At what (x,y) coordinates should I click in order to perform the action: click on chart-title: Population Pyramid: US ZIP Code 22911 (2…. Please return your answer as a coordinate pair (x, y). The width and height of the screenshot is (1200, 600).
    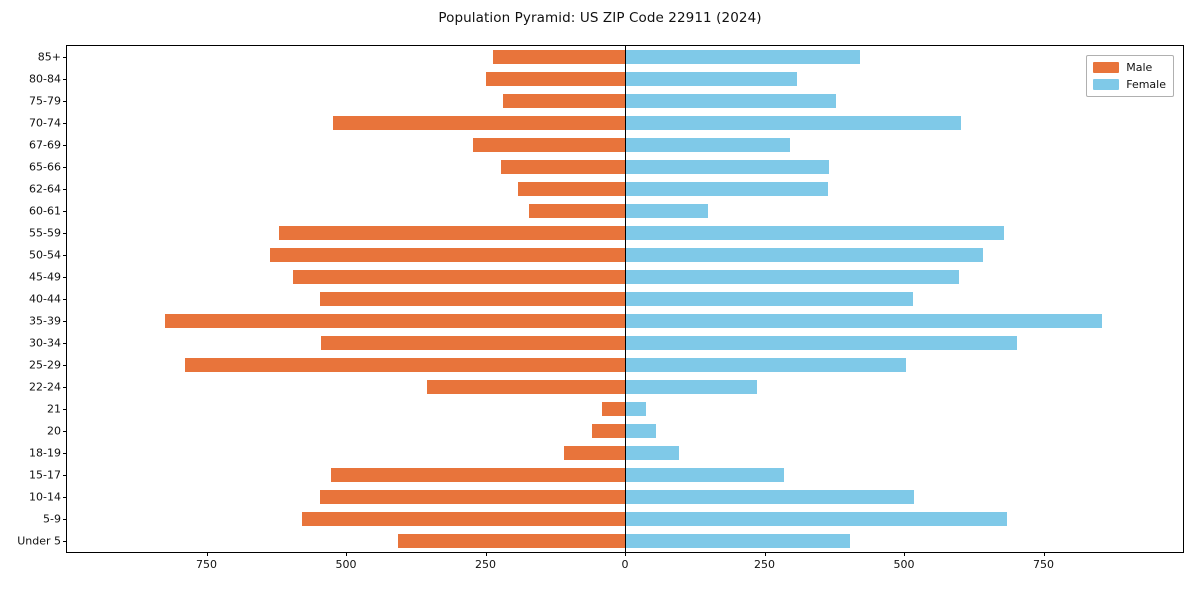
    Looking at the image, I should click on (600, 18).